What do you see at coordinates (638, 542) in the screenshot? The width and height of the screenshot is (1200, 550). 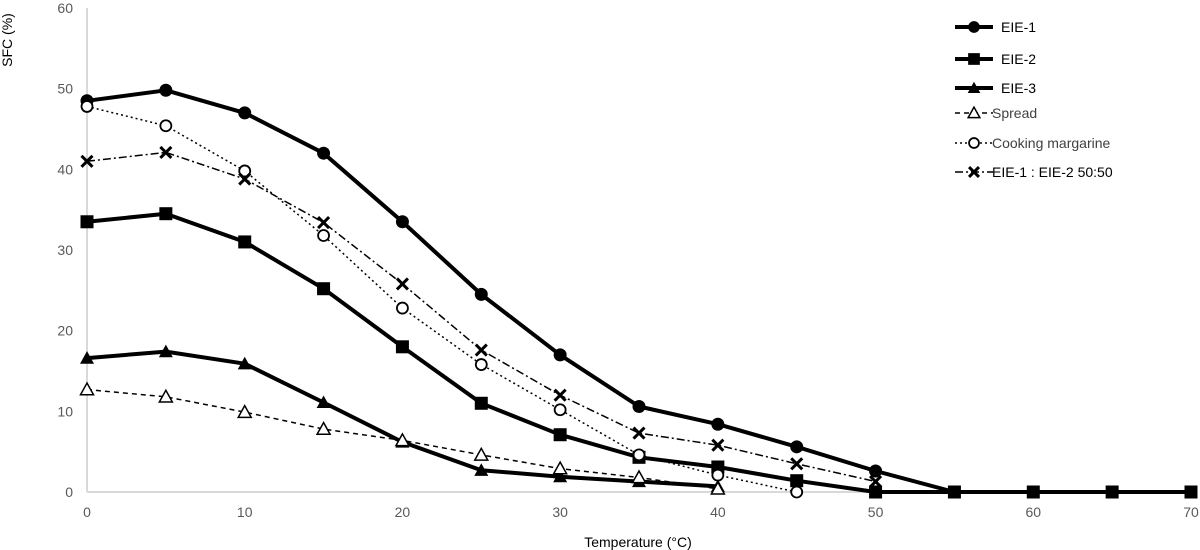 I see `x-axis-title: Temperature (°C)` at bounding box center [638, 542].